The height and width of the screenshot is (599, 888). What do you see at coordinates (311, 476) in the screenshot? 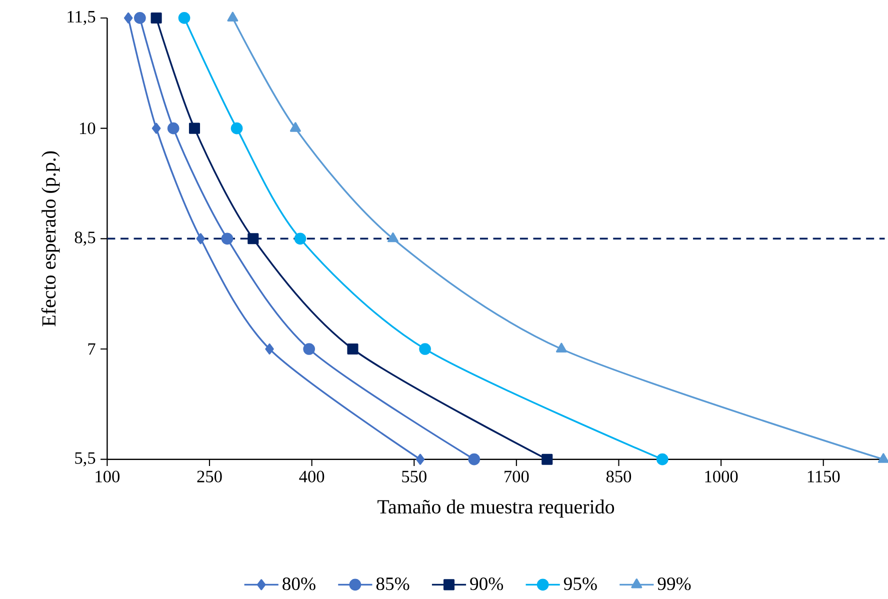
I see `x-tick-label: 400` at bounding box center [311, 476].